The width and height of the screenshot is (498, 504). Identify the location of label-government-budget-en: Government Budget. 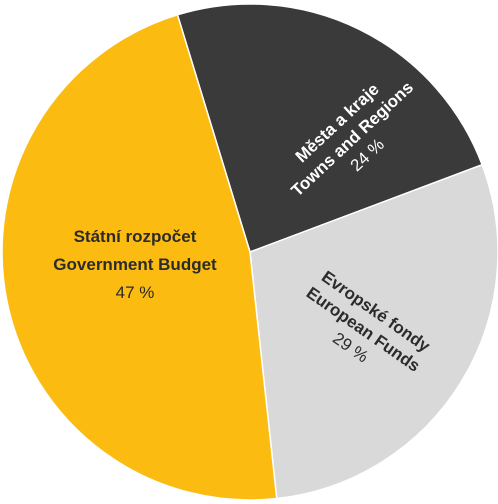
(135, 264).